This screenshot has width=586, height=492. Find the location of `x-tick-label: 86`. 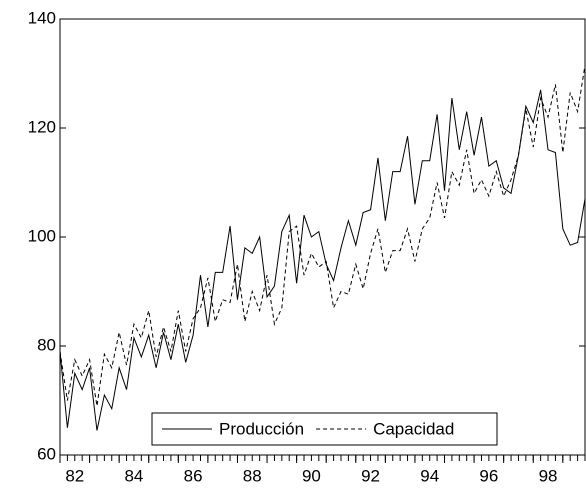

x-tick-label: 86 is located at coordinates (193, 475).